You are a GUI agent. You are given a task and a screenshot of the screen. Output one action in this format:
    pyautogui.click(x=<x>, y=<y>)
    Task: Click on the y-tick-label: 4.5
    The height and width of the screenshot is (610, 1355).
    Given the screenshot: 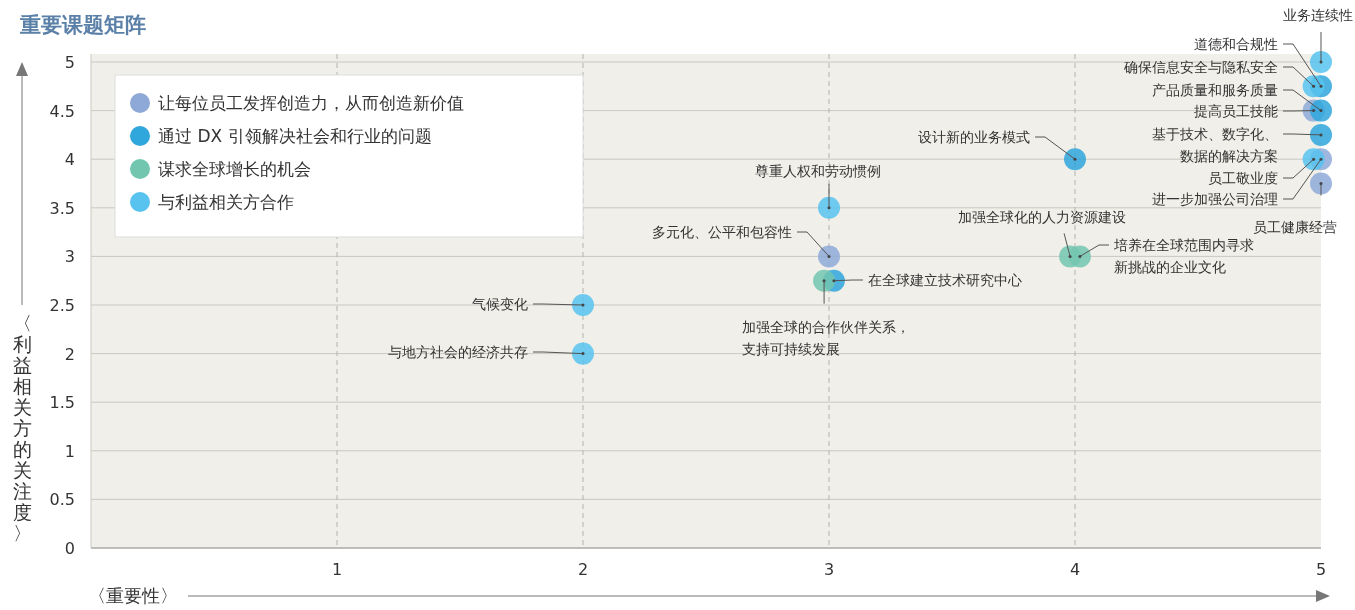 What is the action you would take?
    pyautogui.click(x=62, y=111)
    